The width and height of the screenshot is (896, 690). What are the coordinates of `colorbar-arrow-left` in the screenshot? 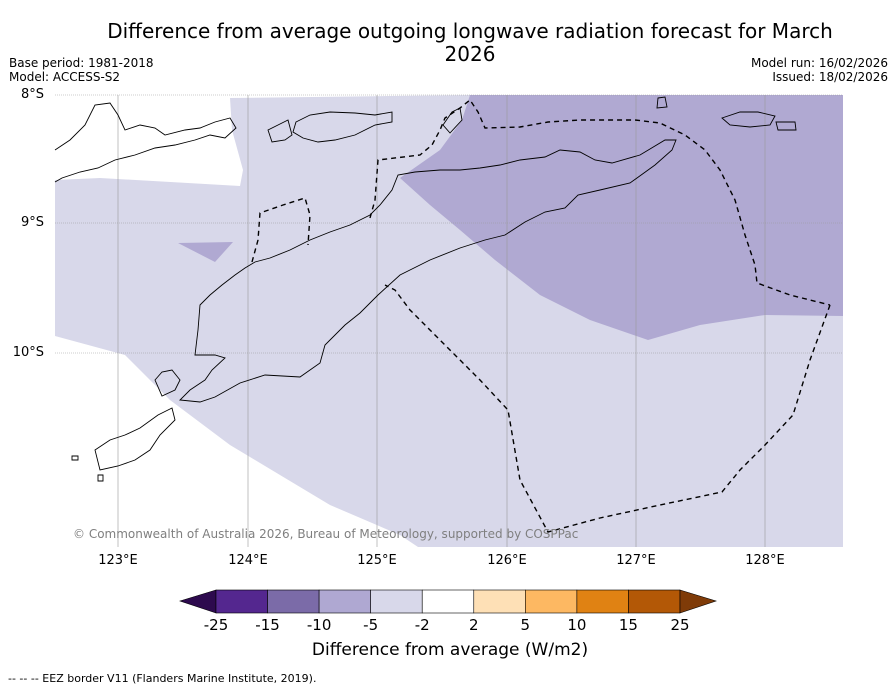 It's located at (198, 601).